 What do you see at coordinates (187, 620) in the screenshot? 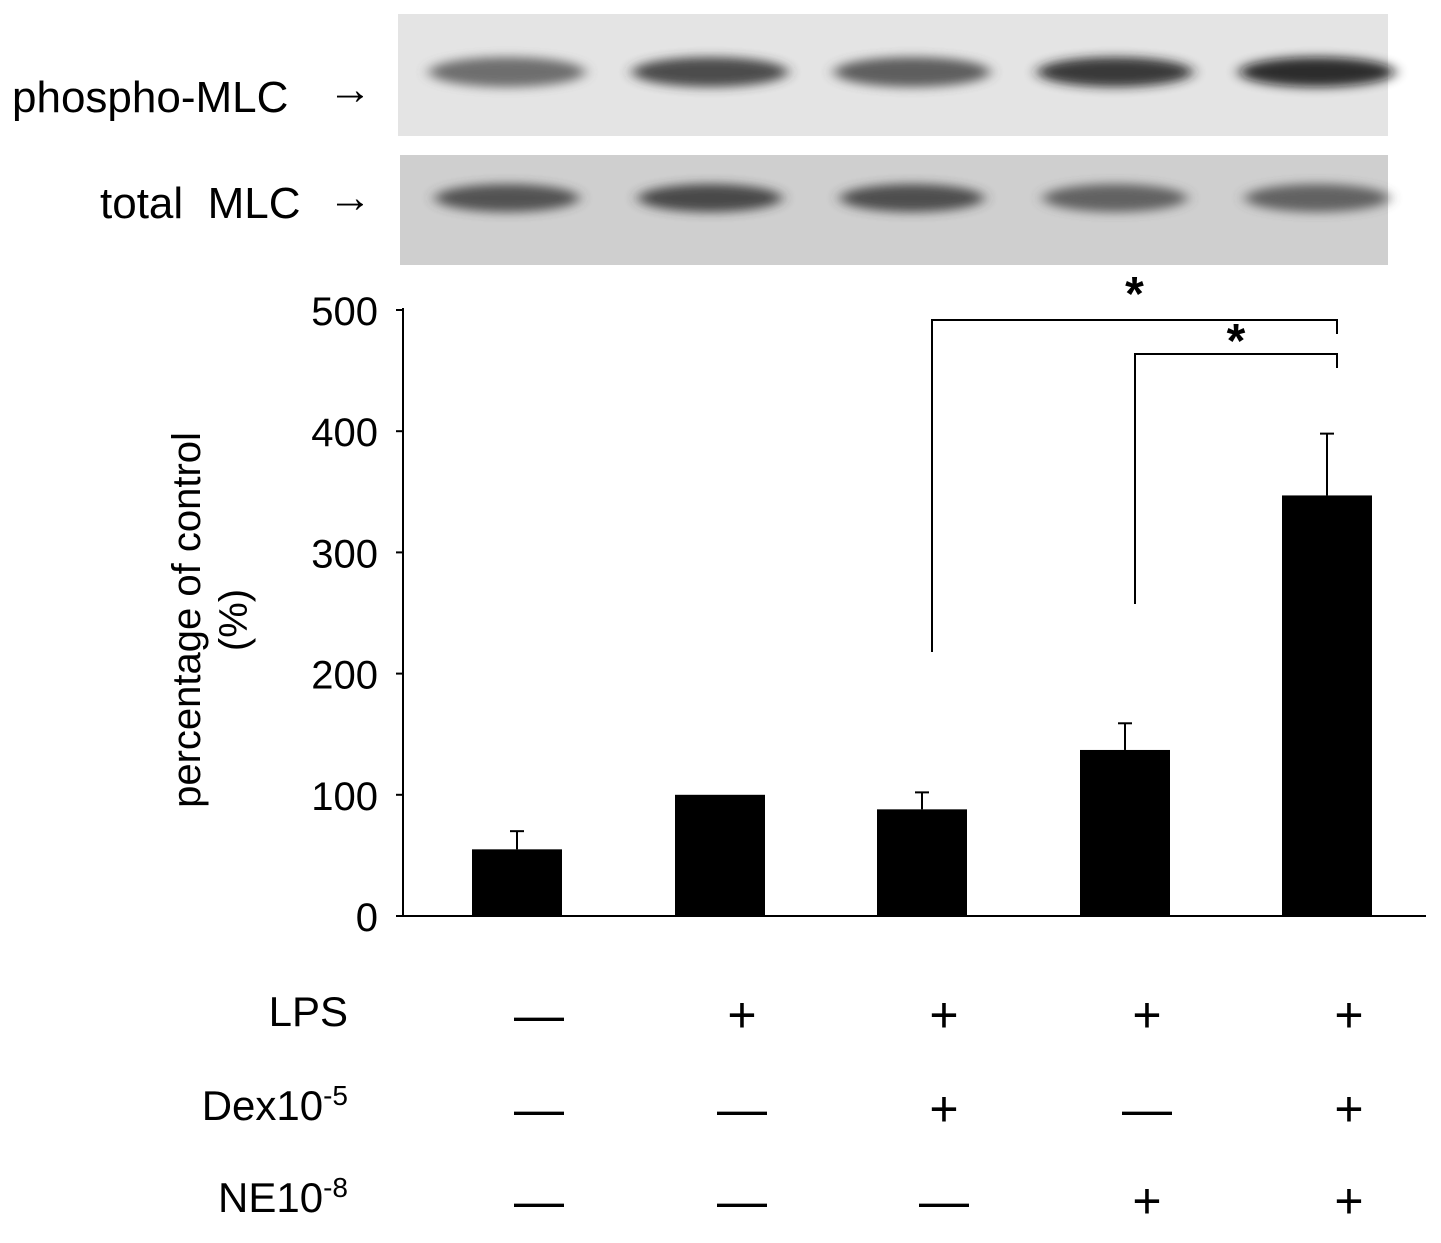
I see `y-axis-label: percentage of control` at bounding box center [187, 620].